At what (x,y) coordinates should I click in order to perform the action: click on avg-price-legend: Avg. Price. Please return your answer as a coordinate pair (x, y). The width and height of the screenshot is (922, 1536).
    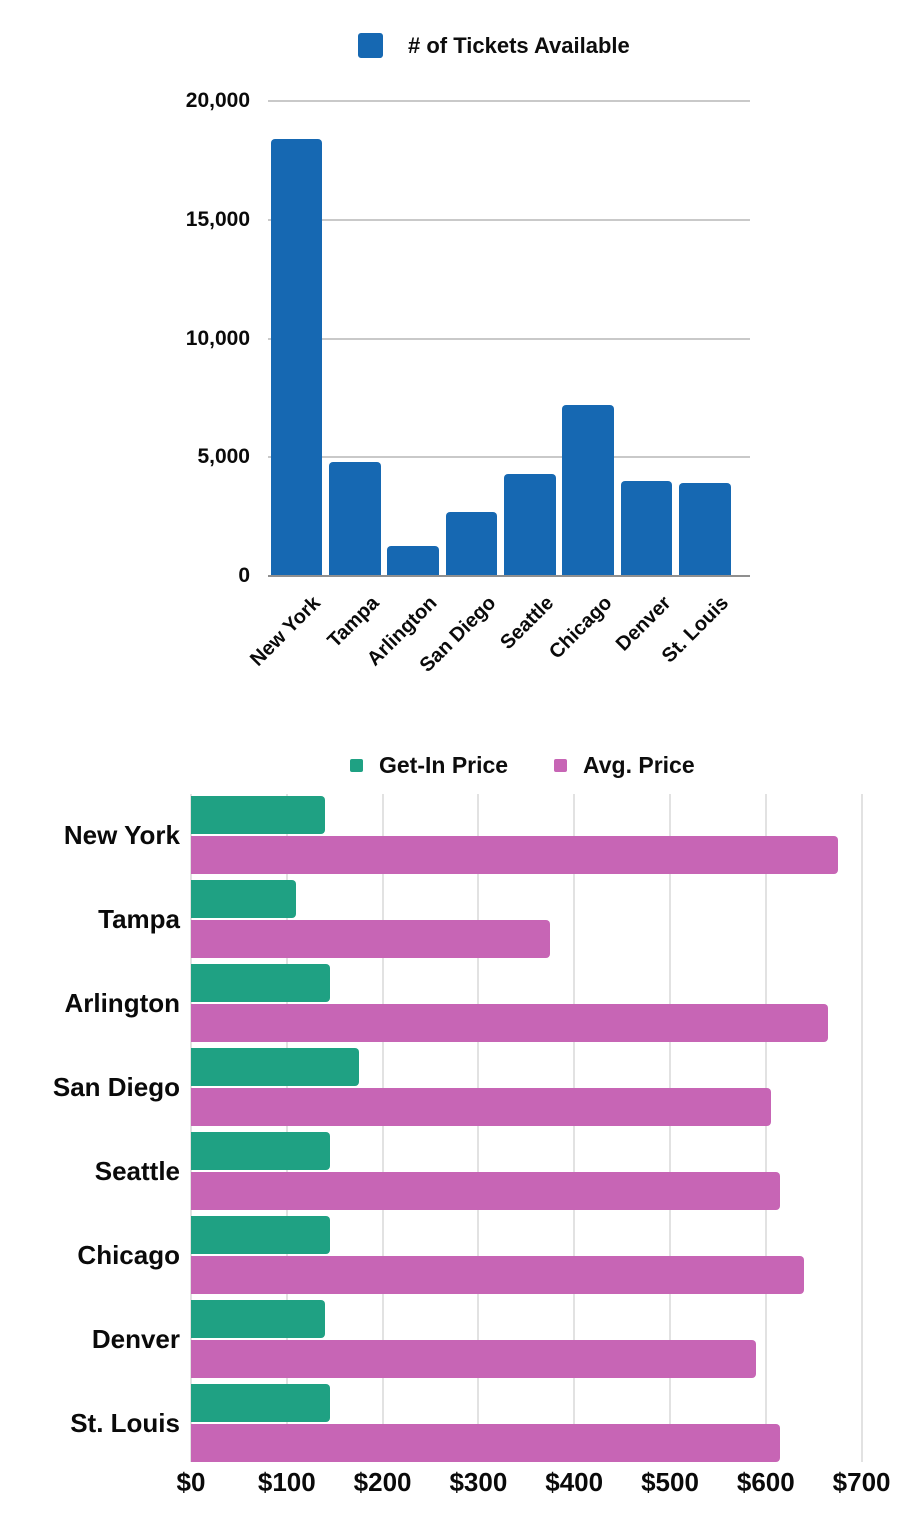
    Looking at the image, I should click on (624, 765).